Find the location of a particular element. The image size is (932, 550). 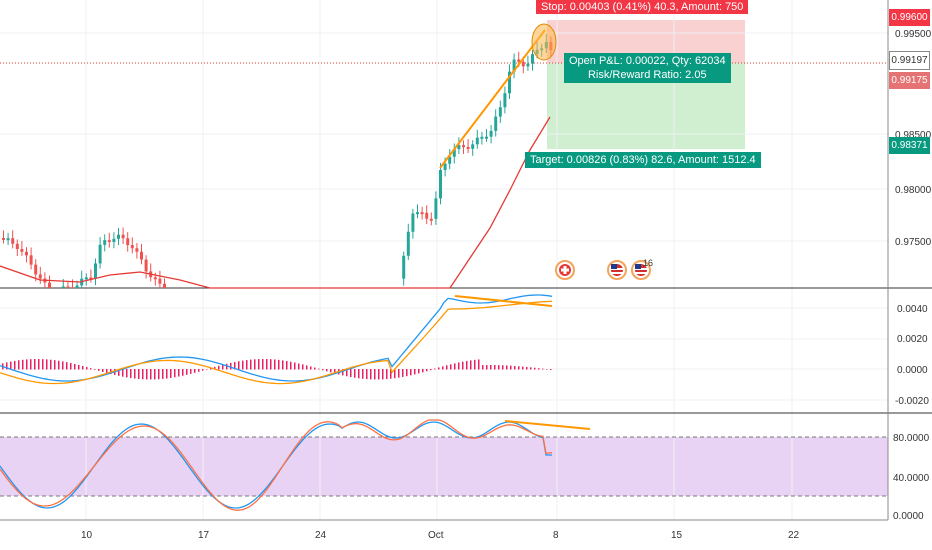

trendline is located at coordinates (492, 99).